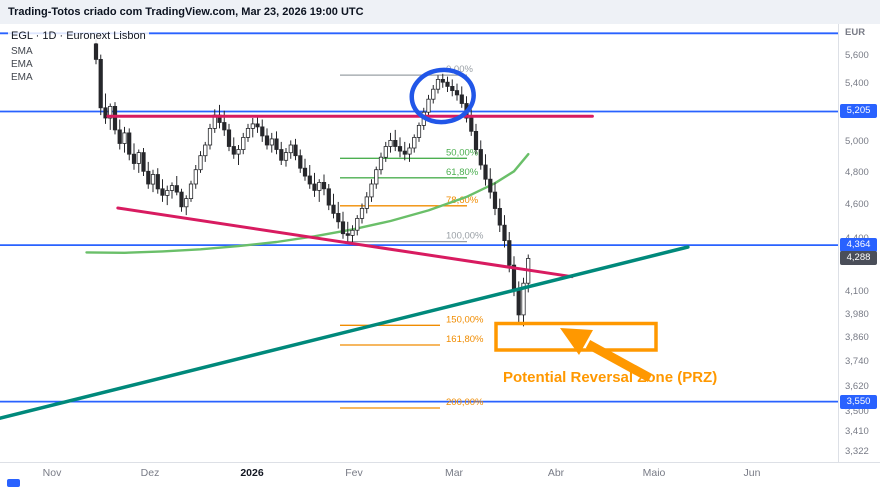 This screenshot has width=880, height=490. What do you see at coordinates (857, 141) in the screenshot?
I see `price-tick: 5,000` at bounding box center [857, 141].